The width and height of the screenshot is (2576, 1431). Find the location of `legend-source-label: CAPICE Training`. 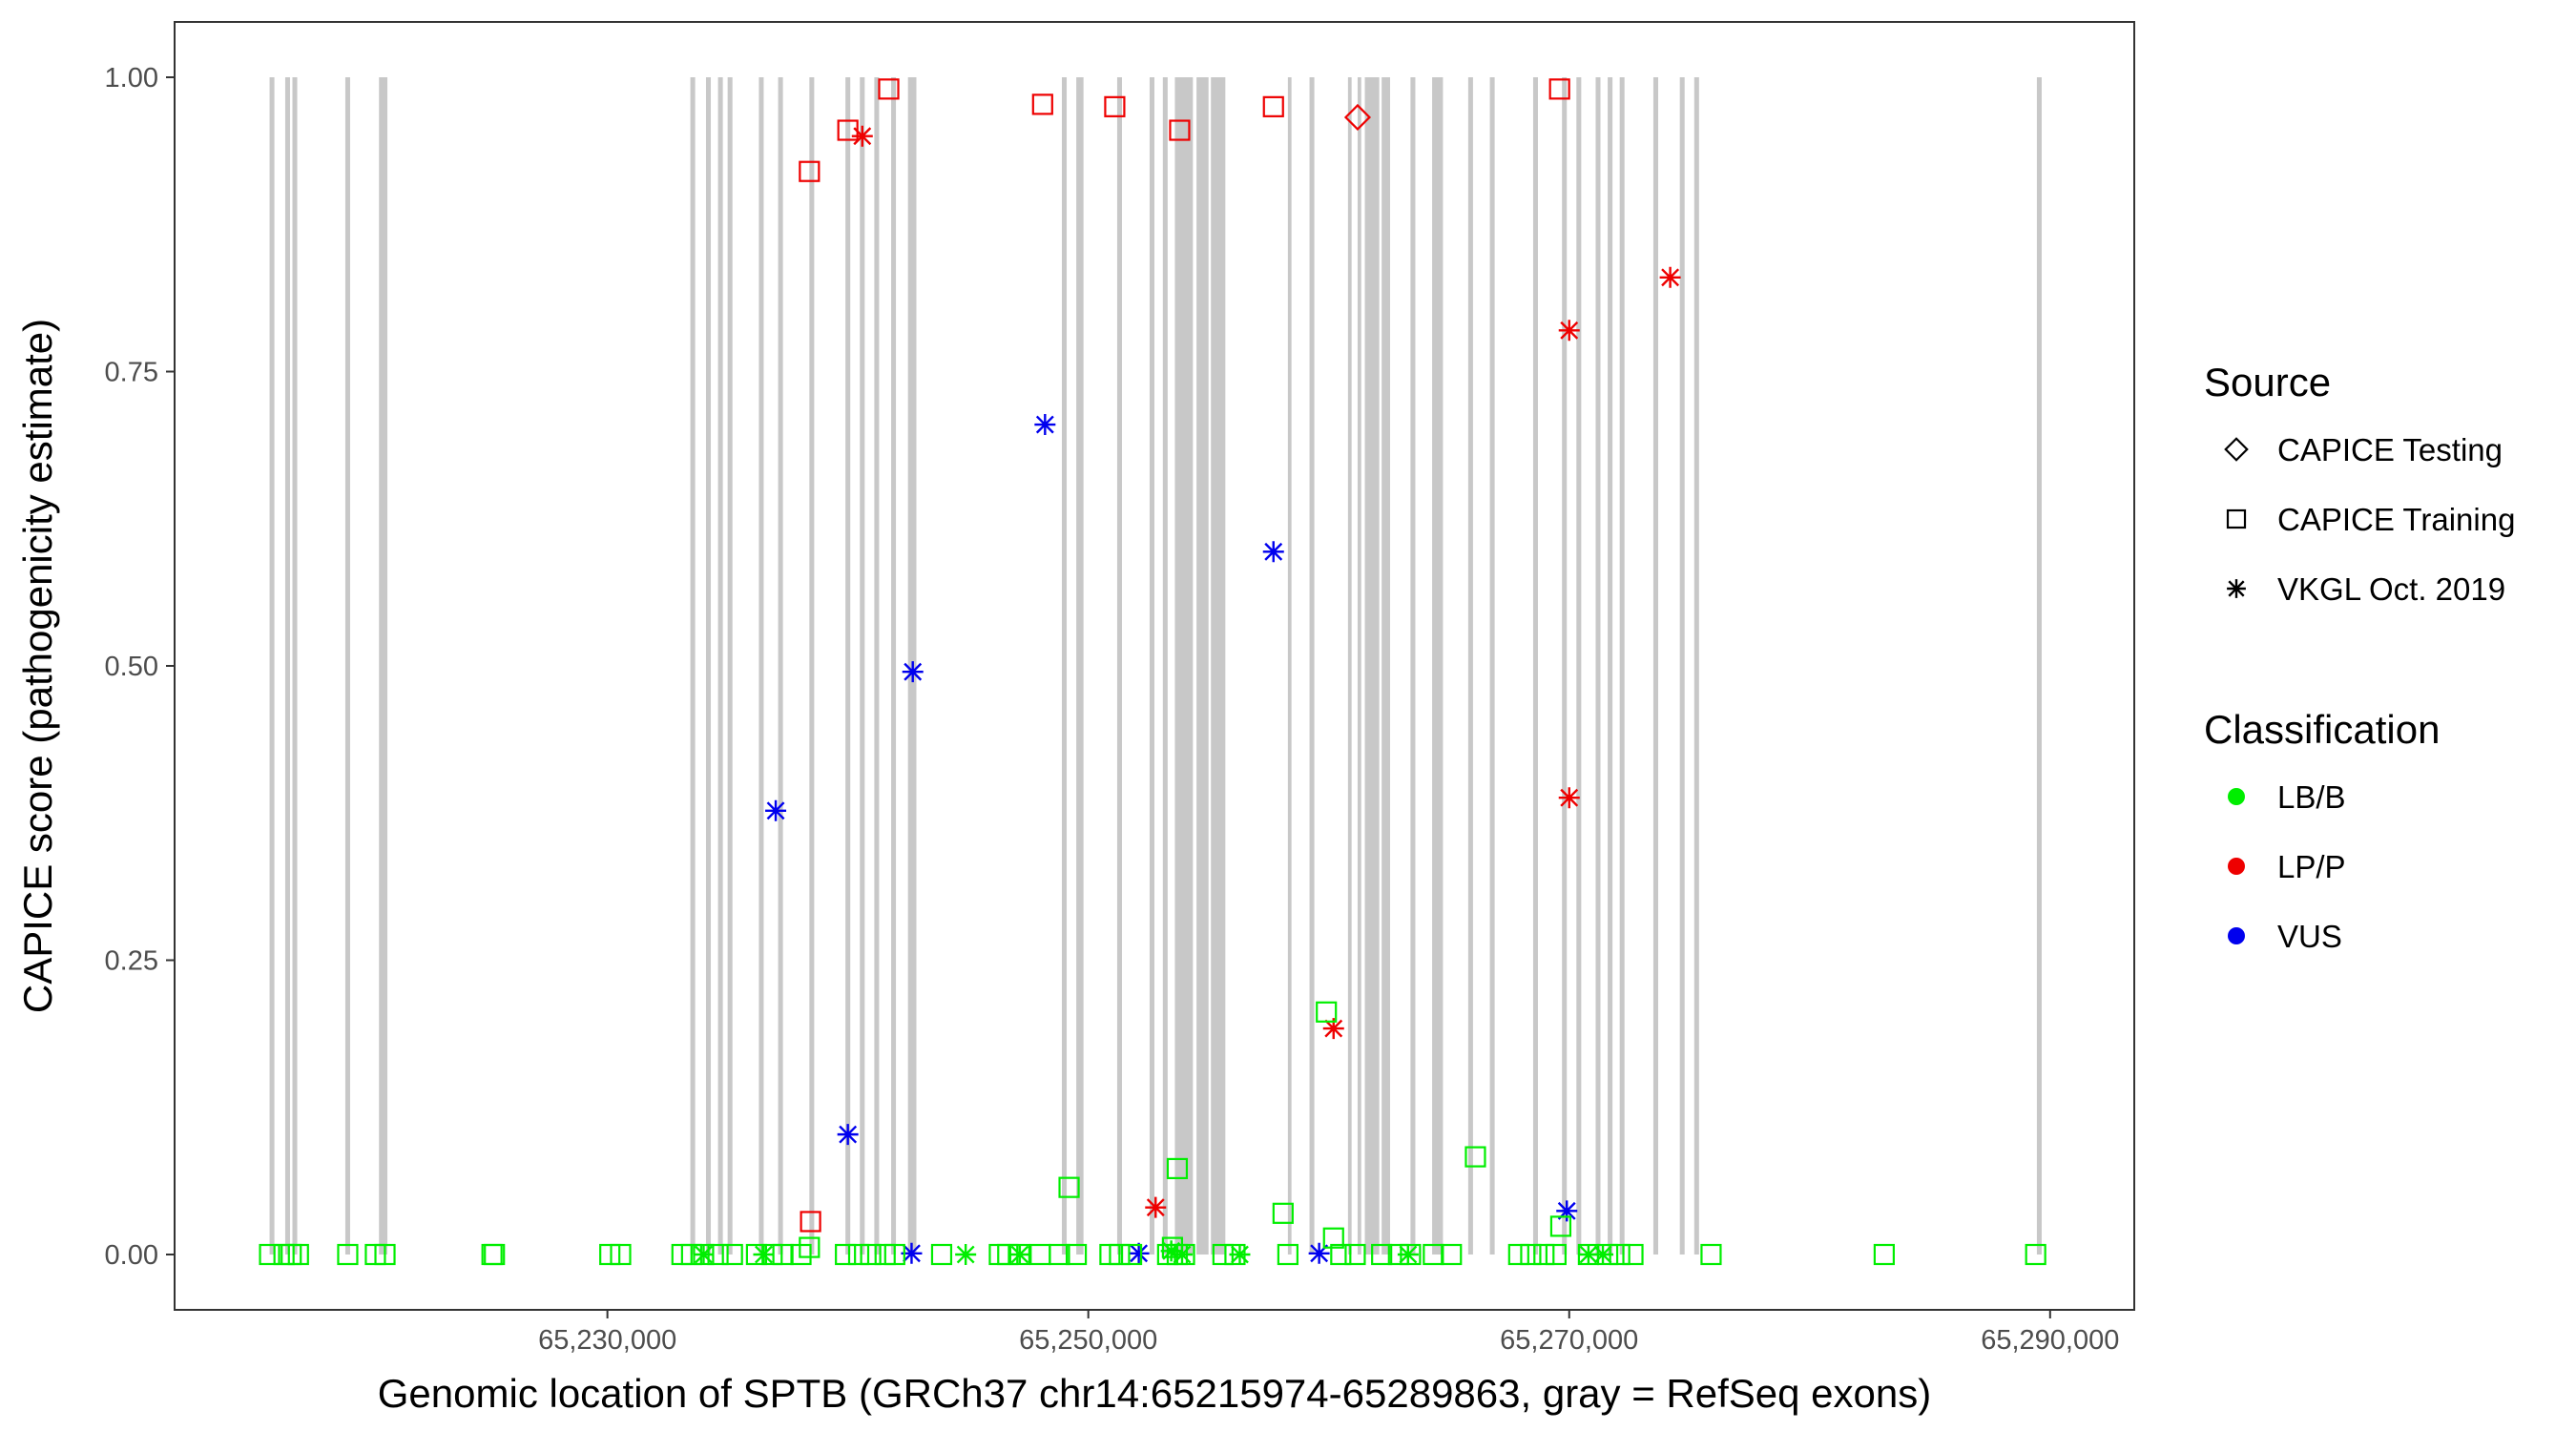

legend-source-label: CAPICE Training is located at coordinates (2396, 519).